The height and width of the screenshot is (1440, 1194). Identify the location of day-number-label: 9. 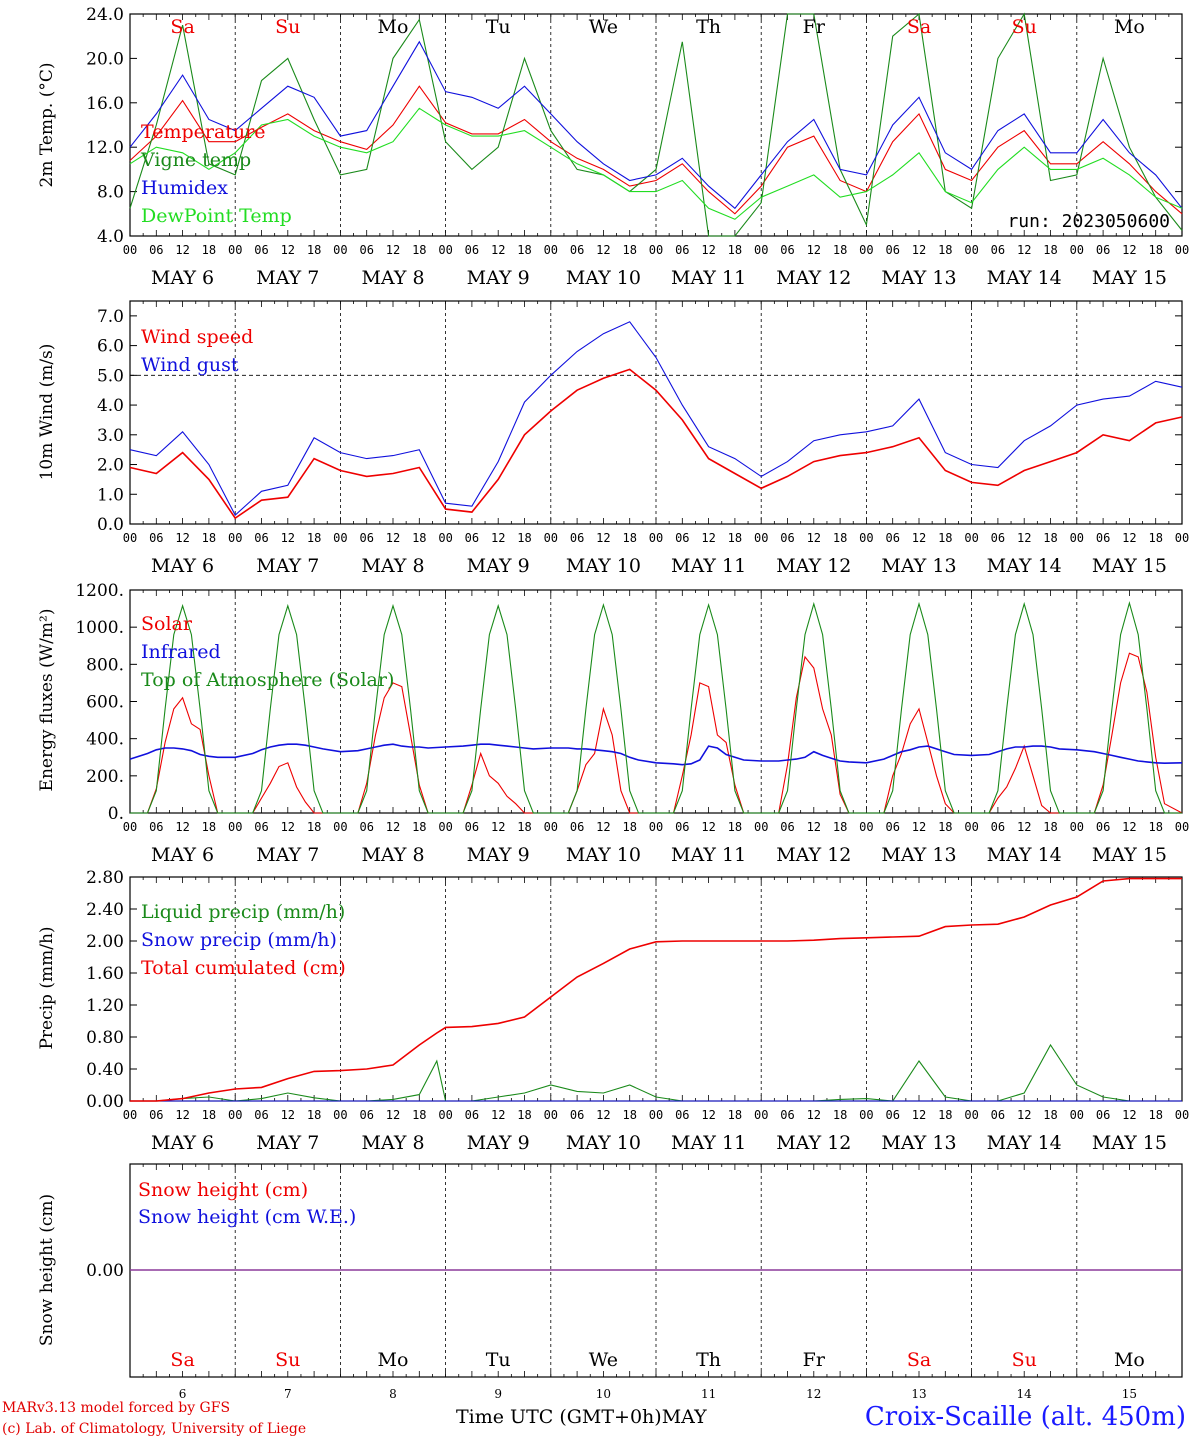
(498, 1394).